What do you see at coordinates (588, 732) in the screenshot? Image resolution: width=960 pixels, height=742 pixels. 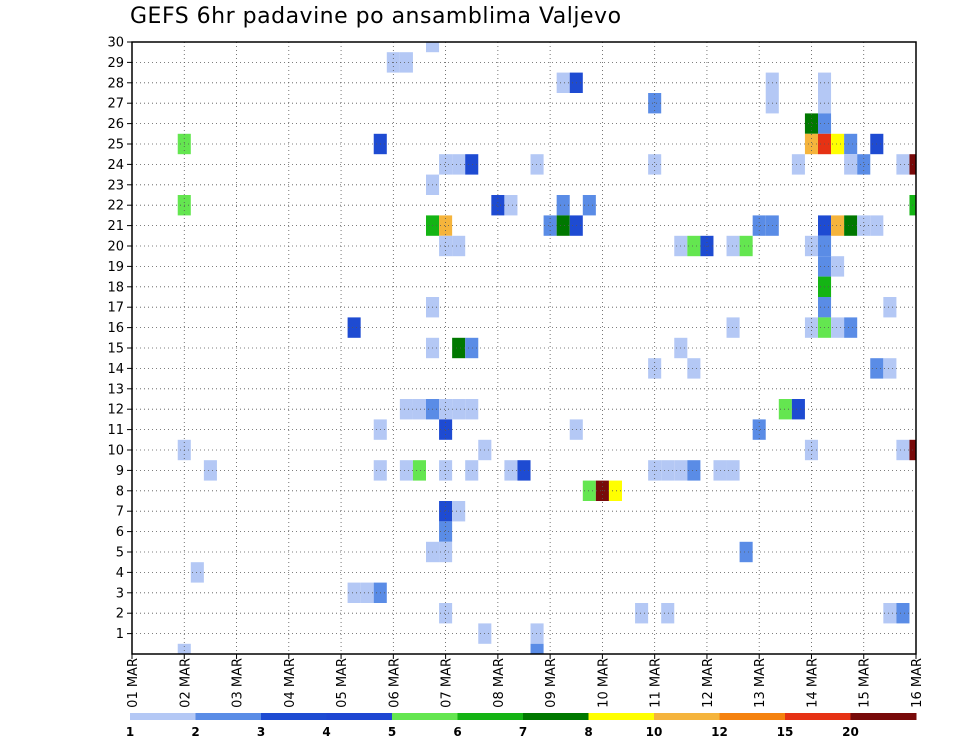 I see `legend-label: 8` at bounding box center [588, 732].